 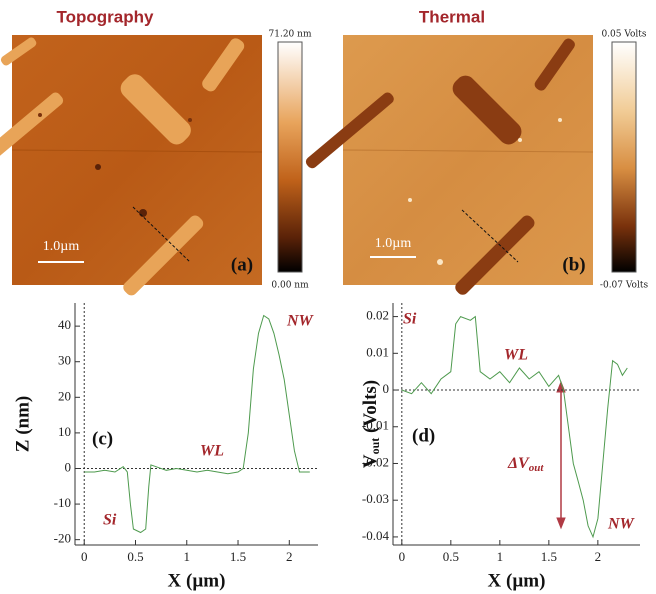 What do you see at coordinates (624, 286) in the screenshot?
I see `colorbar-min: -0.07 Volts` at bounding box center [624, 286].